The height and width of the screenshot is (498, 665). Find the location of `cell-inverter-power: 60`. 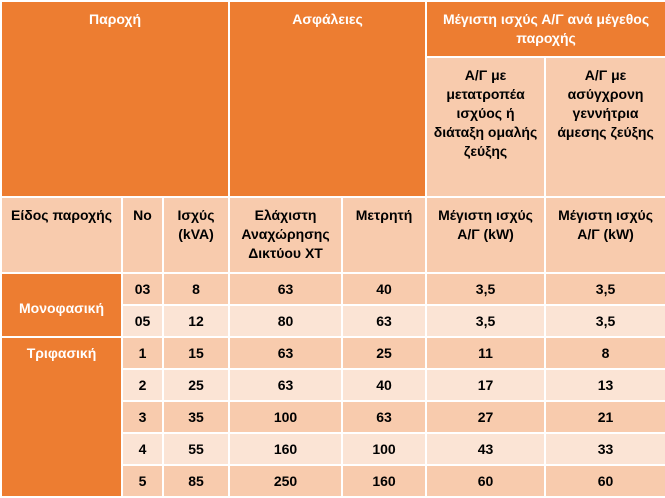

cell-inverter-power: 60 is located at coordinates (486, 481).